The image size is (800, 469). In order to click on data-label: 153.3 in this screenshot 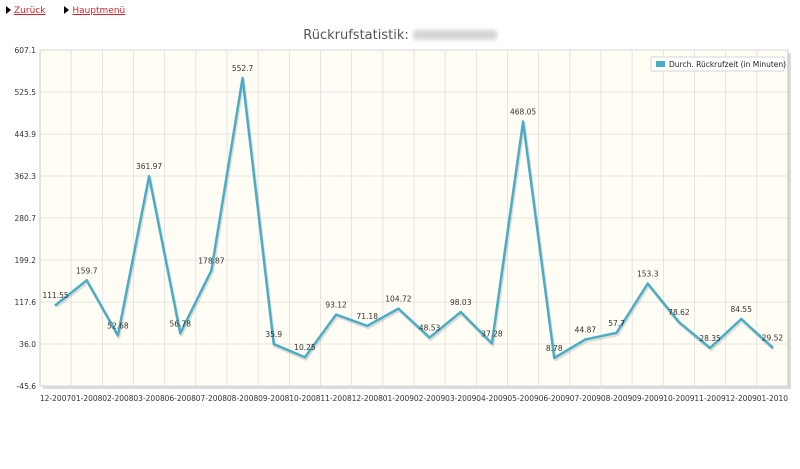, I will do `click(648, 274)`.